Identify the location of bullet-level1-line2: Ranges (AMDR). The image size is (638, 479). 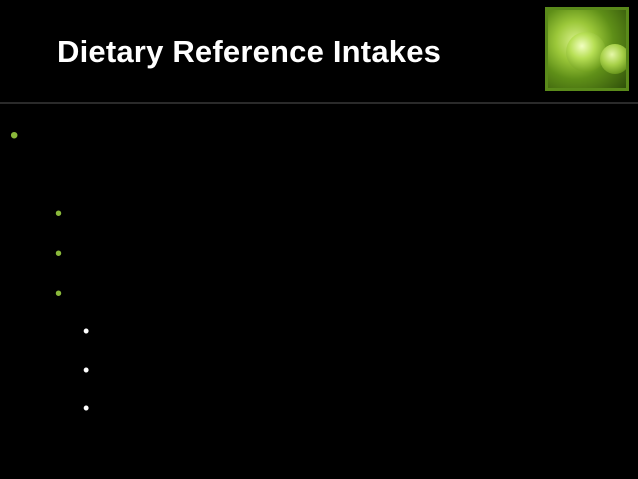
(128, 173).